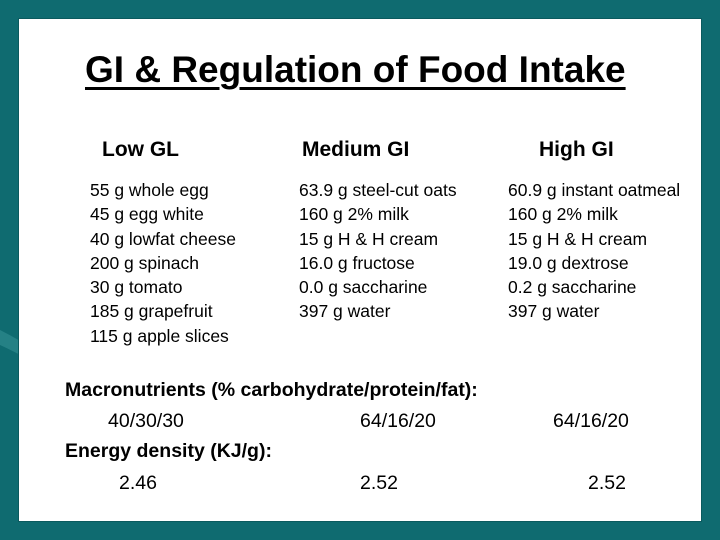  What do you see at coordinates (355, 150) in the screenshot?
I see `column-heading-medium-gi: Medium GI` at bounding box center [355, 150].